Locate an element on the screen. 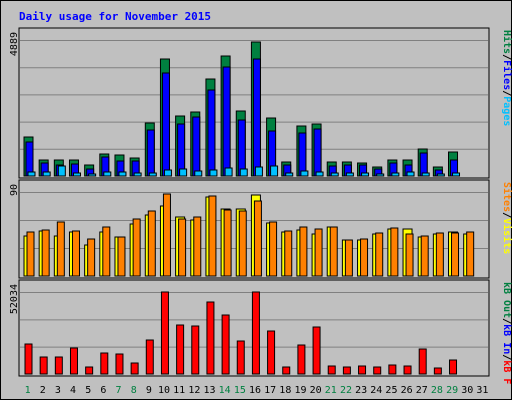  x-tick-label-day-6: 6 is located at coordinates (103, 390).